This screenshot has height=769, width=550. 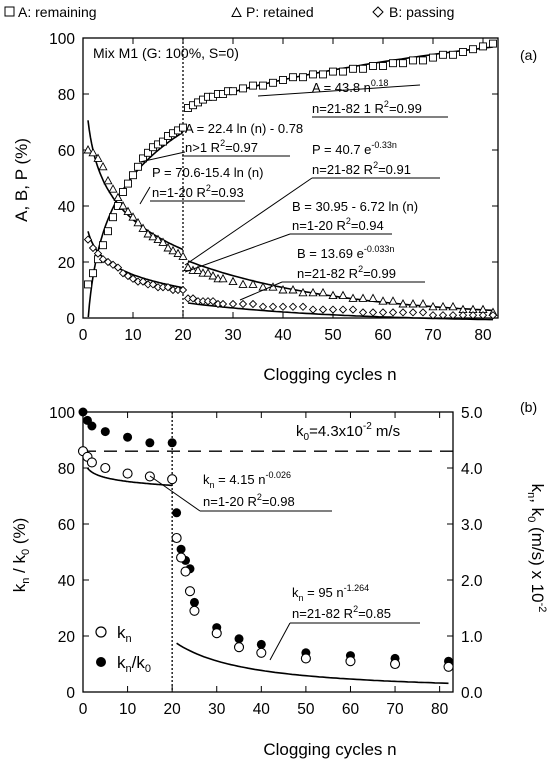 I want to click on y-tick-label: 80, so click(x=67, y=469).